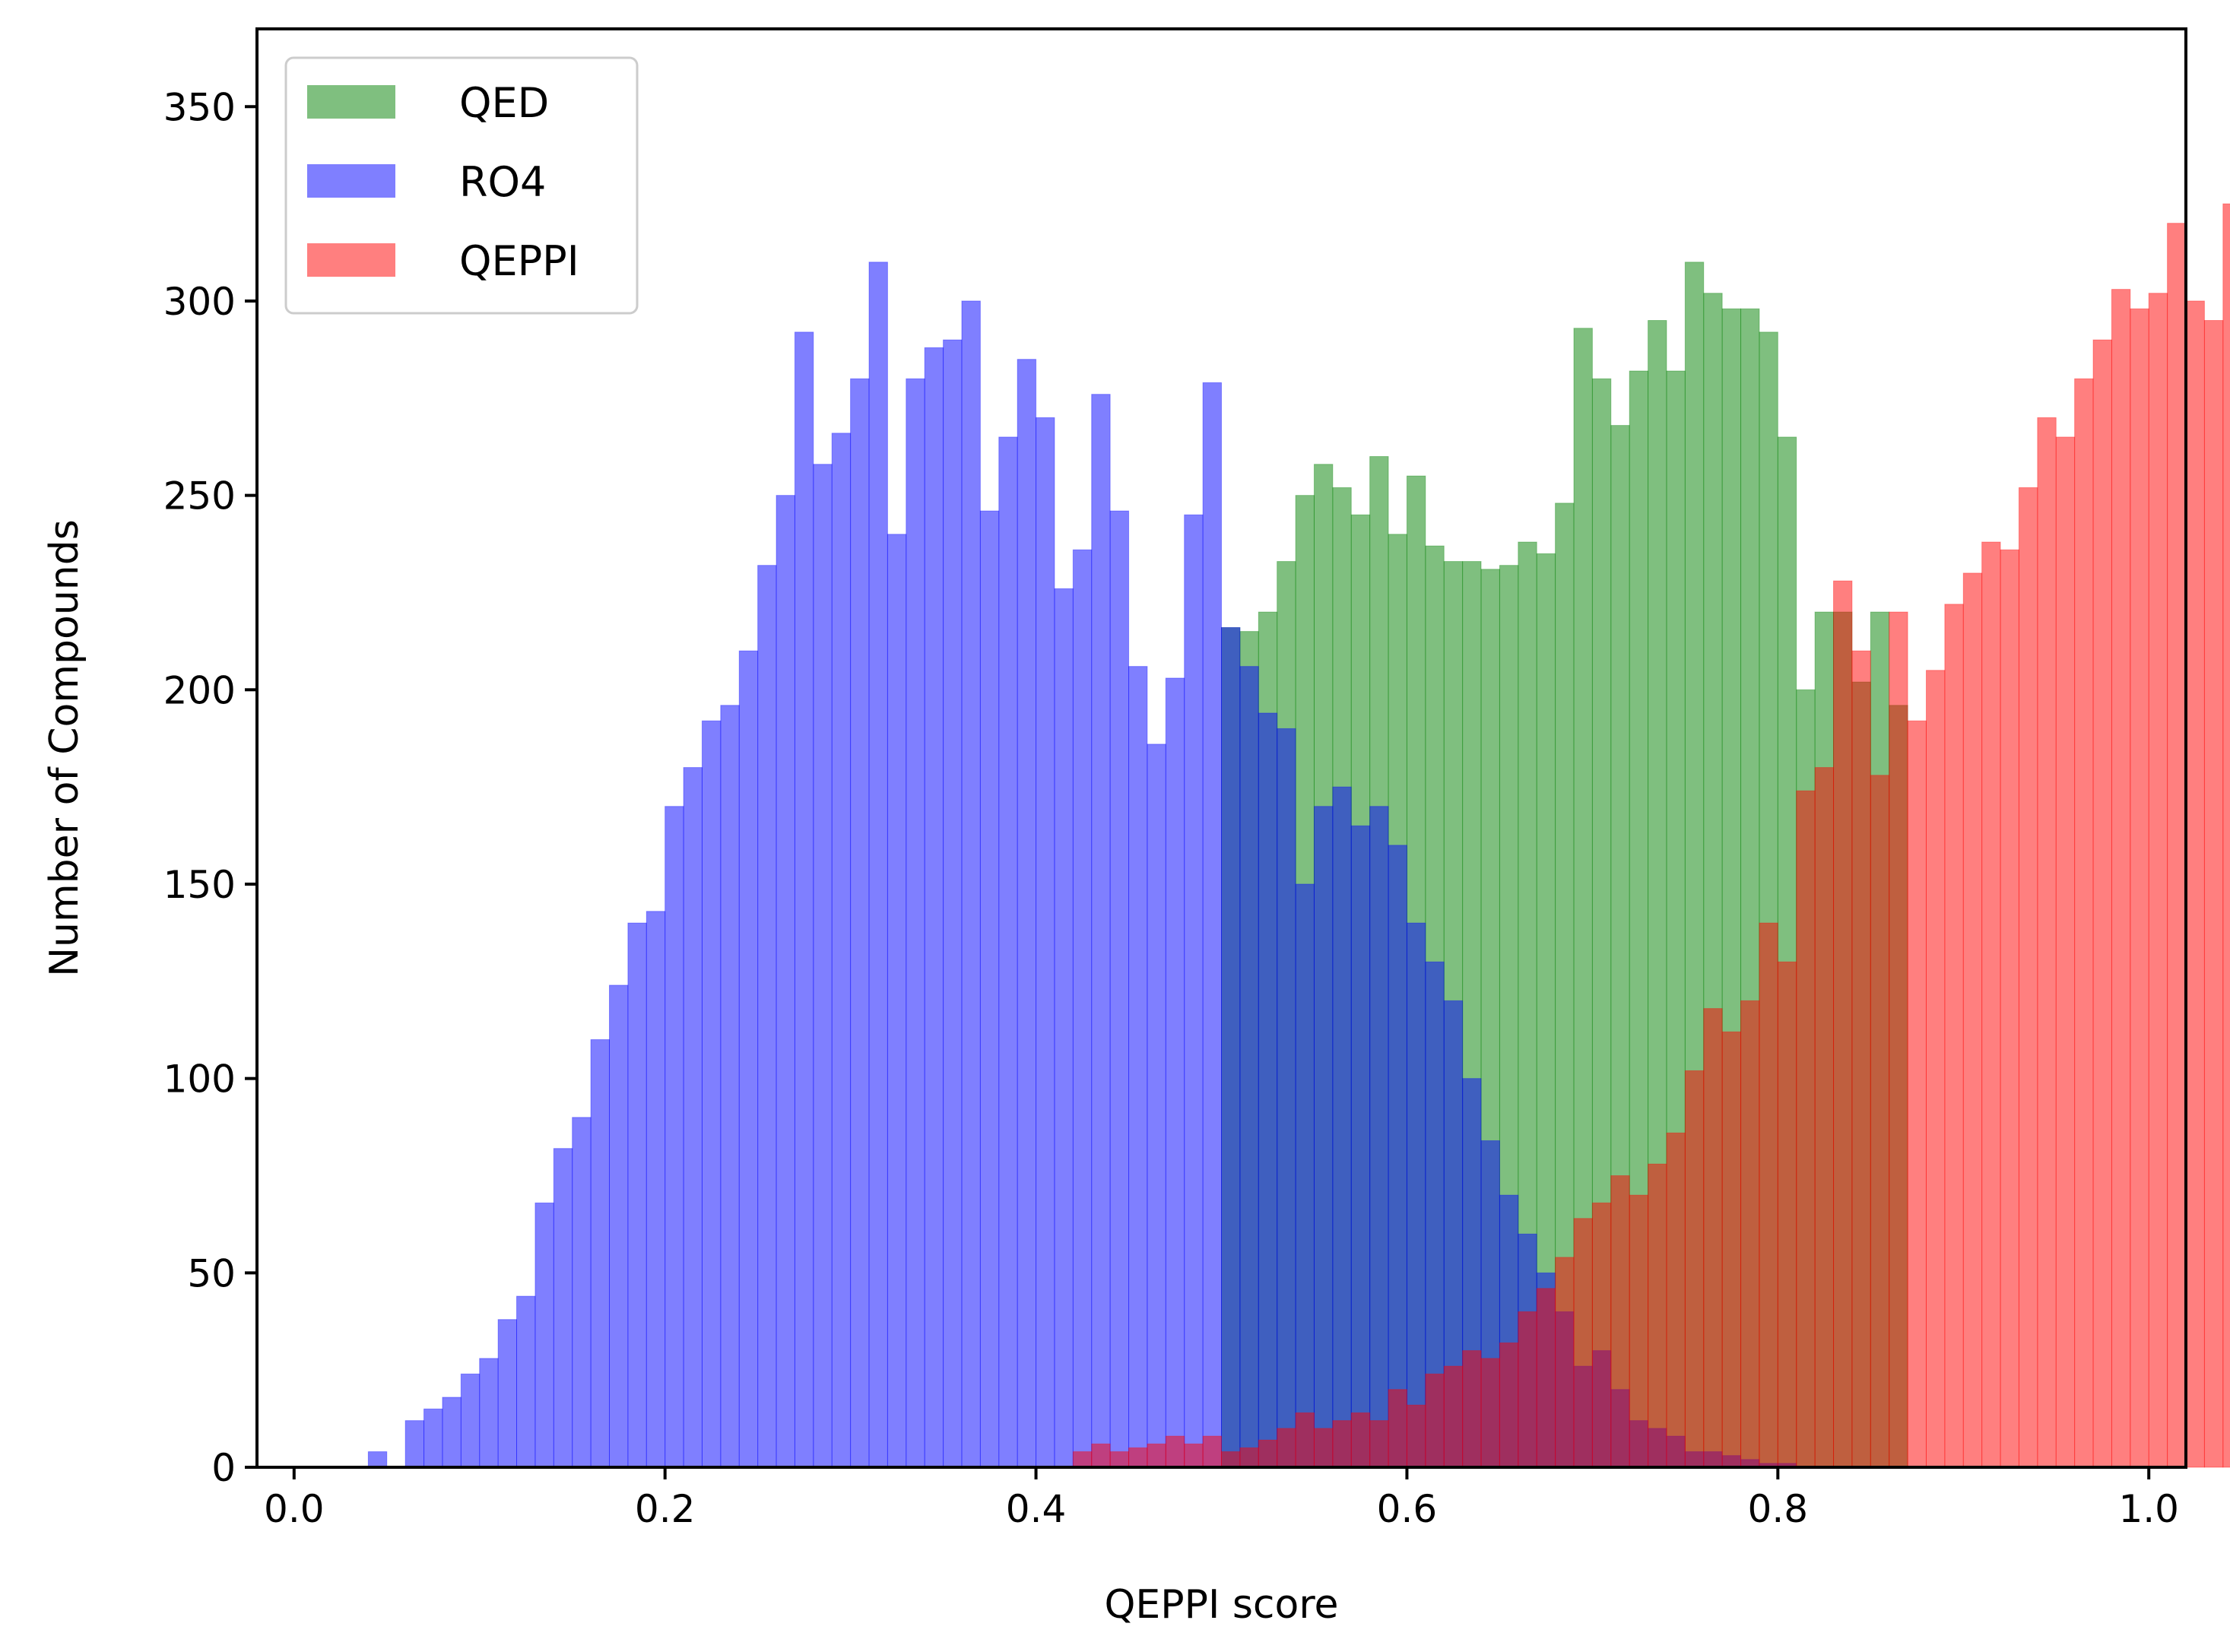 This screenshot has height=1652, width=2230. What do you see at coordinates (210, 787) in the screenshot?
I see `y-axis: 0 50 100 150 200 250 300 350` at bounding box center [210, 787].